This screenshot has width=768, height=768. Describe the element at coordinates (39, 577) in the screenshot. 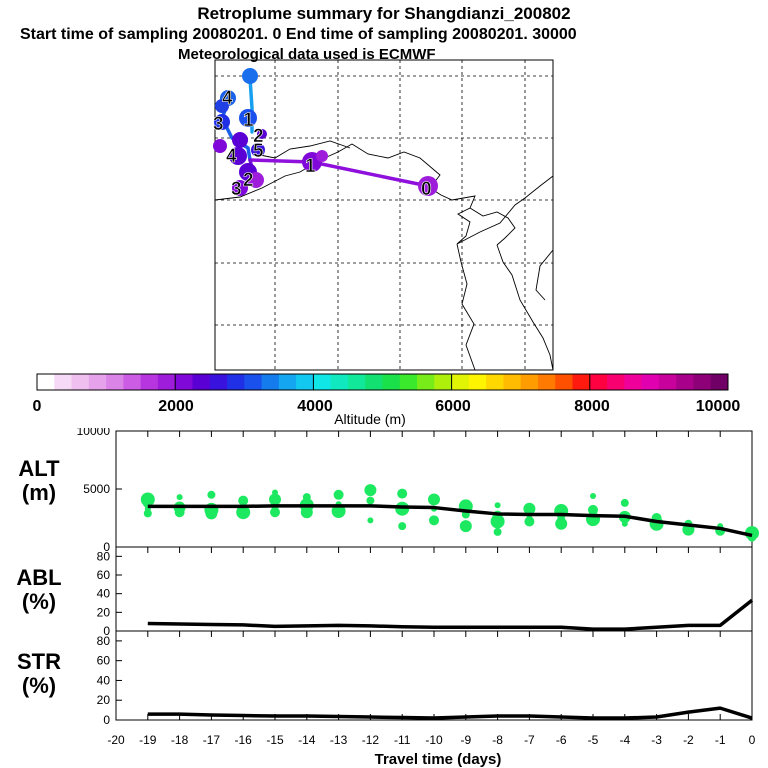

I see `abl-label-line1: ABL` at that location.